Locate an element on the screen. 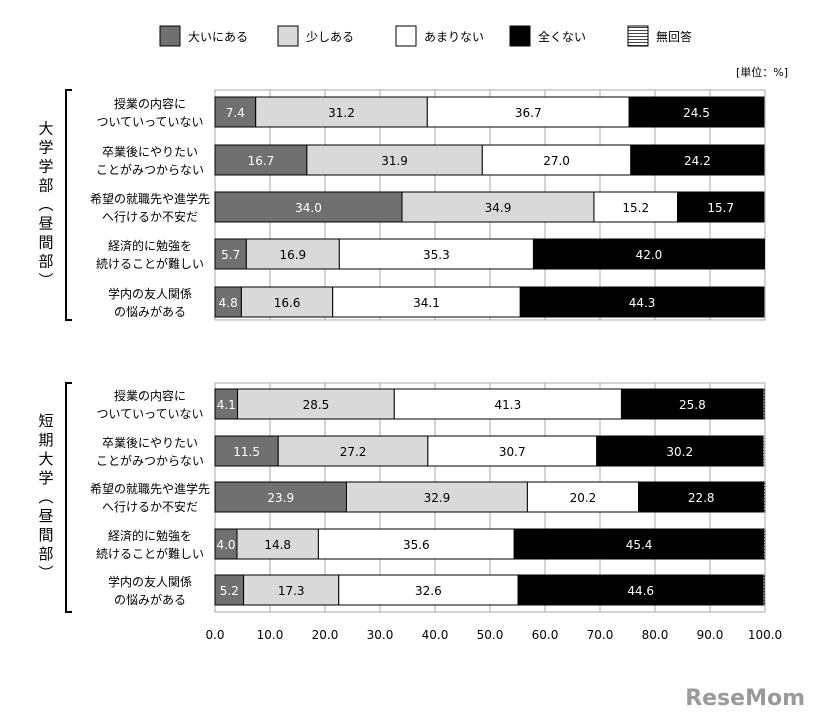  data-label: 17.3 is located at coordinates (291, 591).